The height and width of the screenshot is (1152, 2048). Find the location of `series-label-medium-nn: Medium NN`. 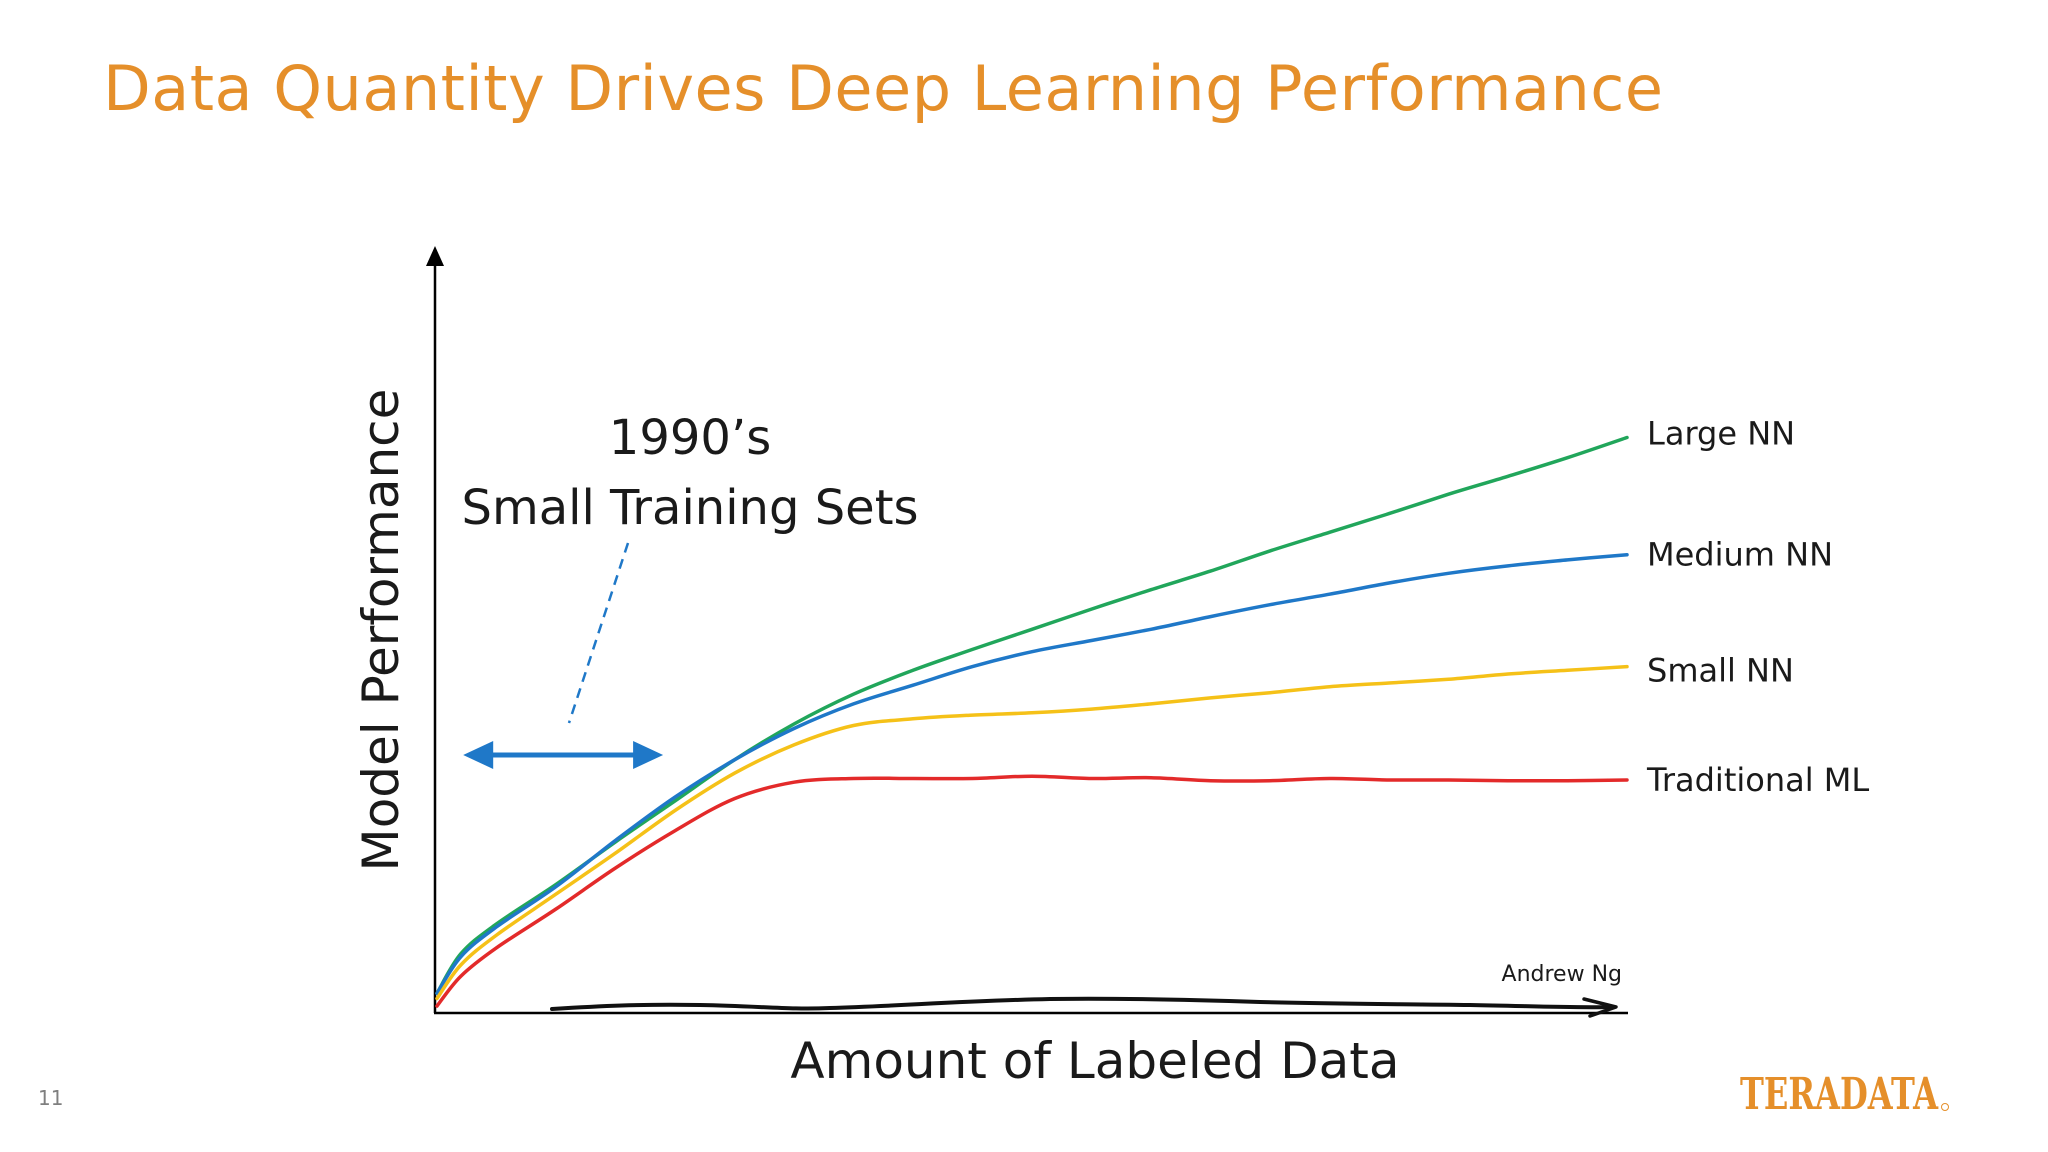

series-label-medium-nn: Medium NN is located at coordinates (1740, 555).